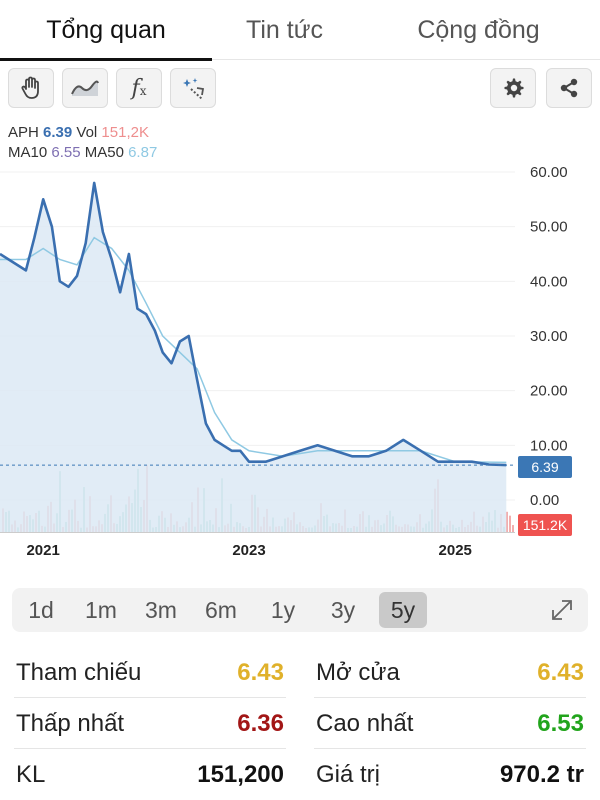 The image size is (600, 800). I want to click on top-tabs: Tổng quan Tin tức Cộng đồng, so click(300, 30).